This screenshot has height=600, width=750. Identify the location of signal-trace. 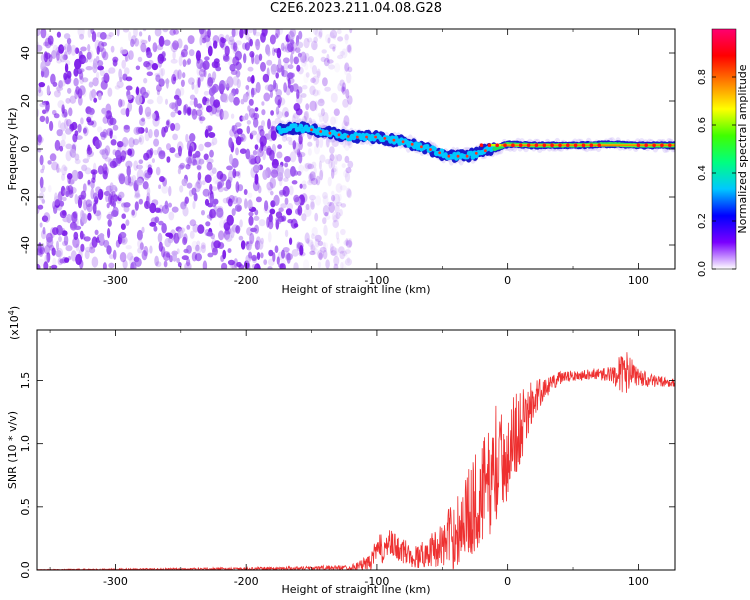
(475, 141).